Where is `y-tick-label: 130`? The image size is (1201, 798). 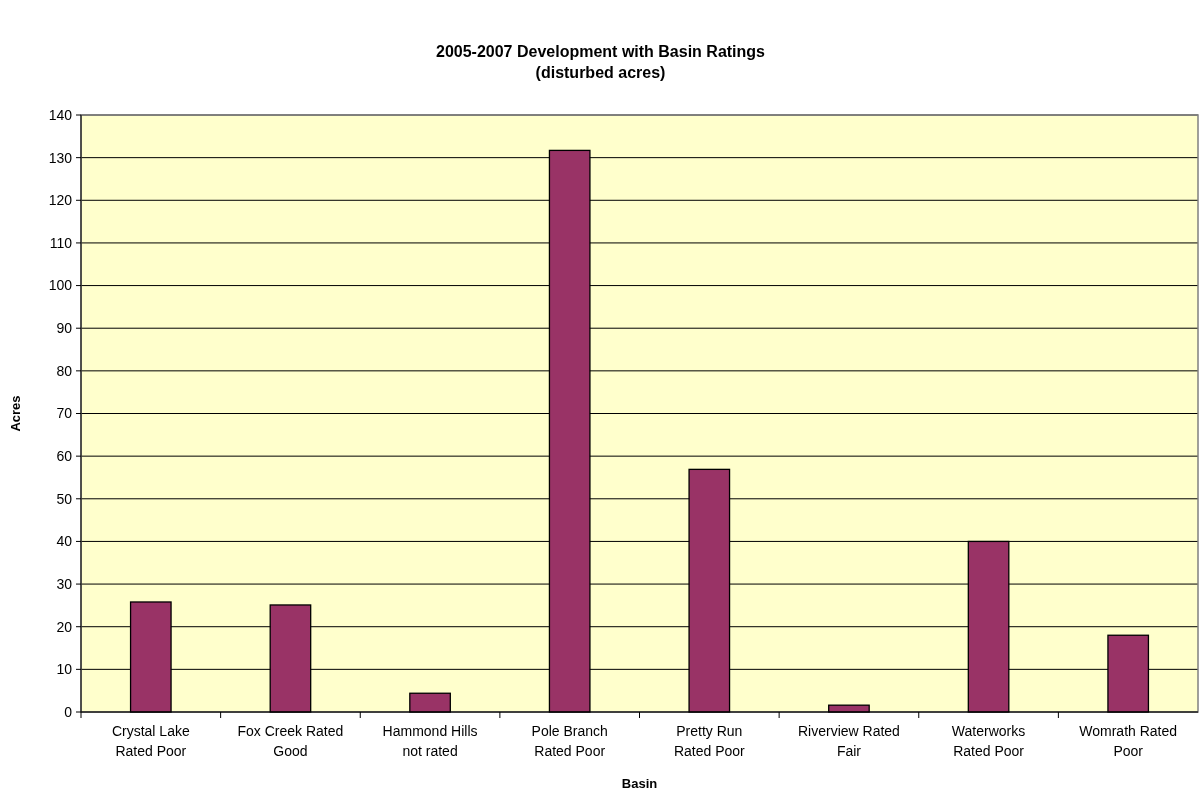
y-tick-label: 130 is located at coordinates (60, 157).